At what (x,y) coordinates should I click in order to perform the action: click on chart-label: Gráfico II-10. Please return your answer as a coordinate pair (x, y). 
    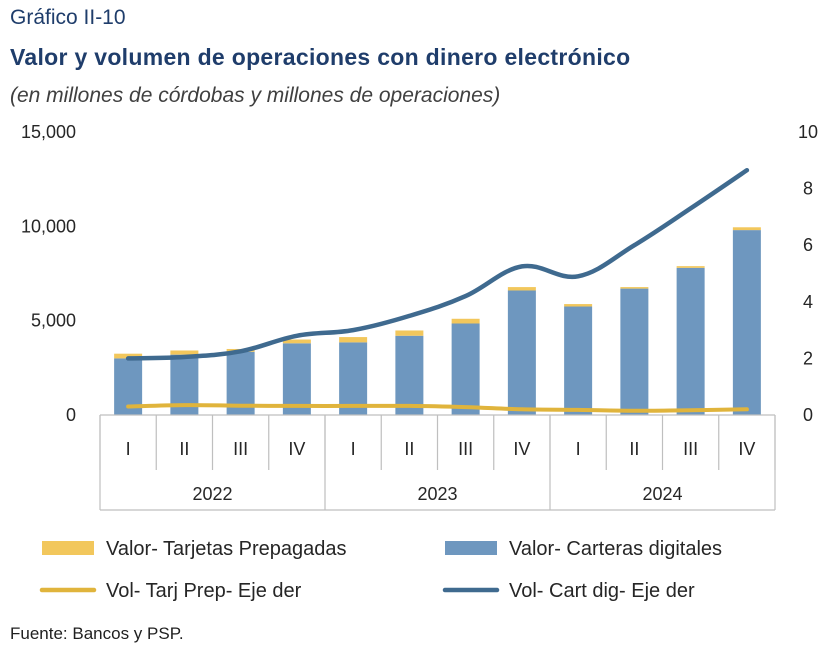
    Looking at the image, I should click on (68, 17).